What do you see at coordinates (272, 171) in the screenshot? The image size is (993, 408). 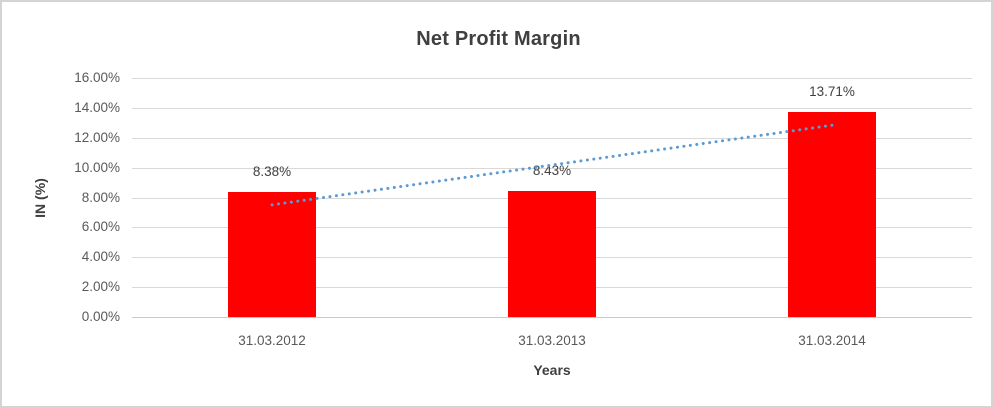 I see `bar-data-label: 8.38%` at bounding box center [272, 171].